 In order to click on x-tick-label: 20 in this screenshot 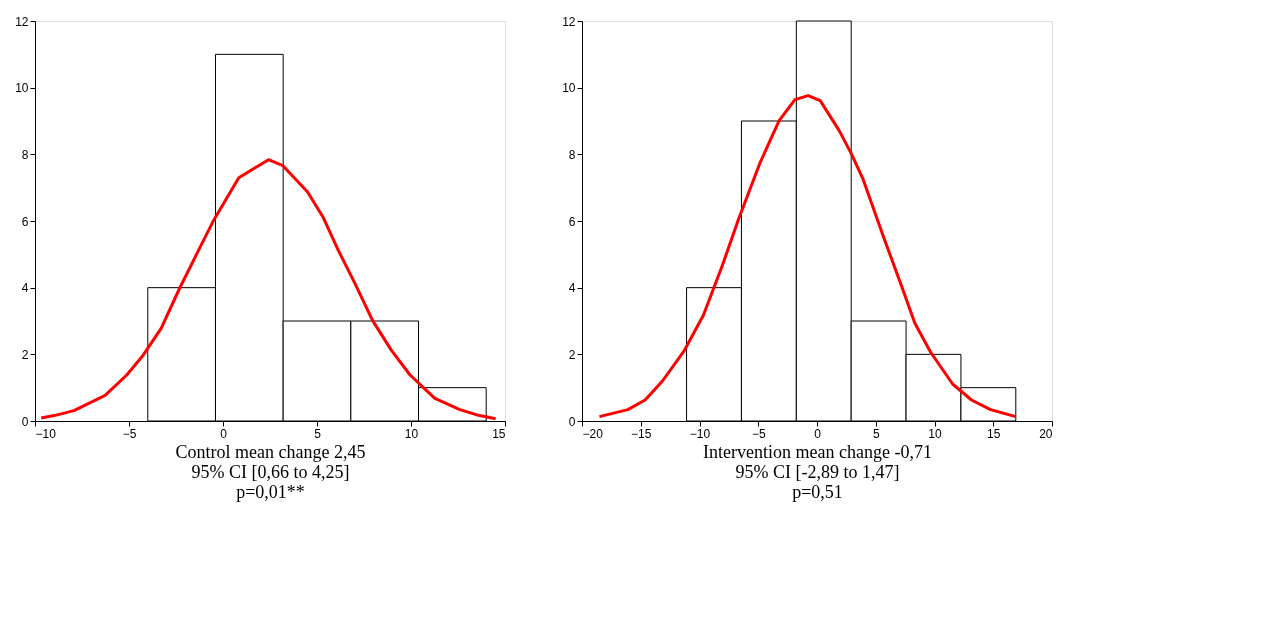, I will do `click(1046, 433)`.